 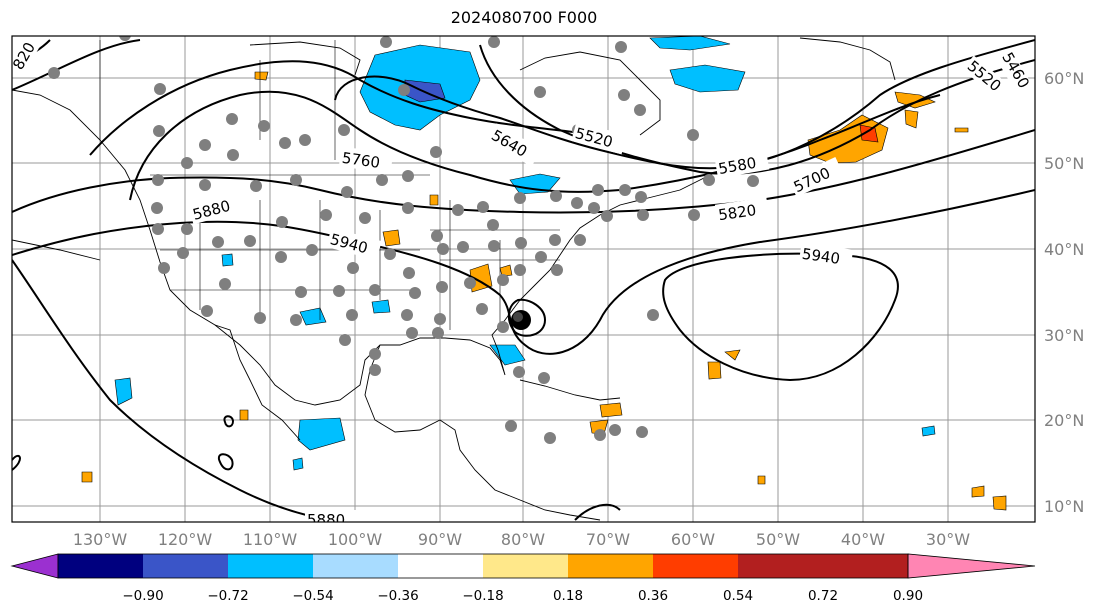 What do you see at coordinates (863, 539) in the screenshot?
I see `lon-label: 40°W` at bounding box center [863, 539].